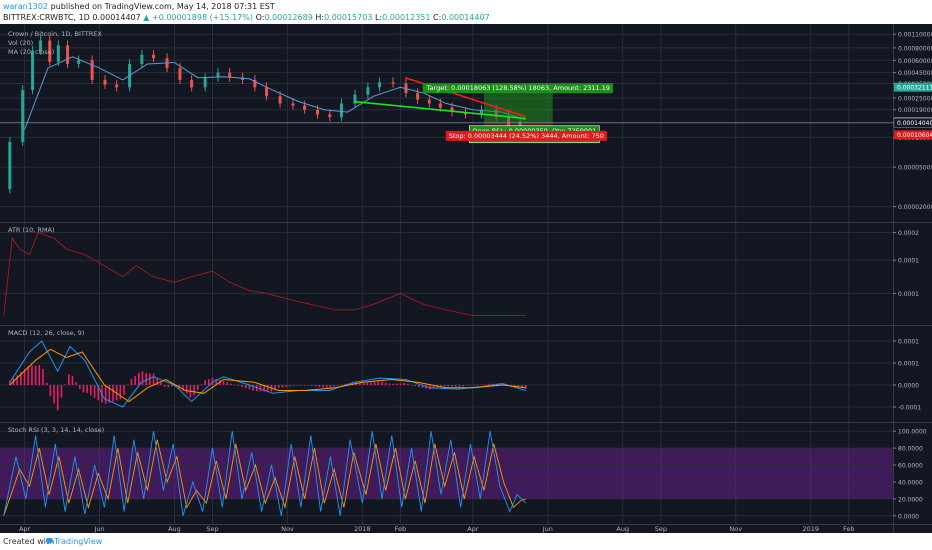 Image resolution: width=932 pixels, height=550 pixels. What do you see at coordinates (320, 17) in the screenshot?
I see `ohlc-high-label: H:` at bounding box center [320, 17].